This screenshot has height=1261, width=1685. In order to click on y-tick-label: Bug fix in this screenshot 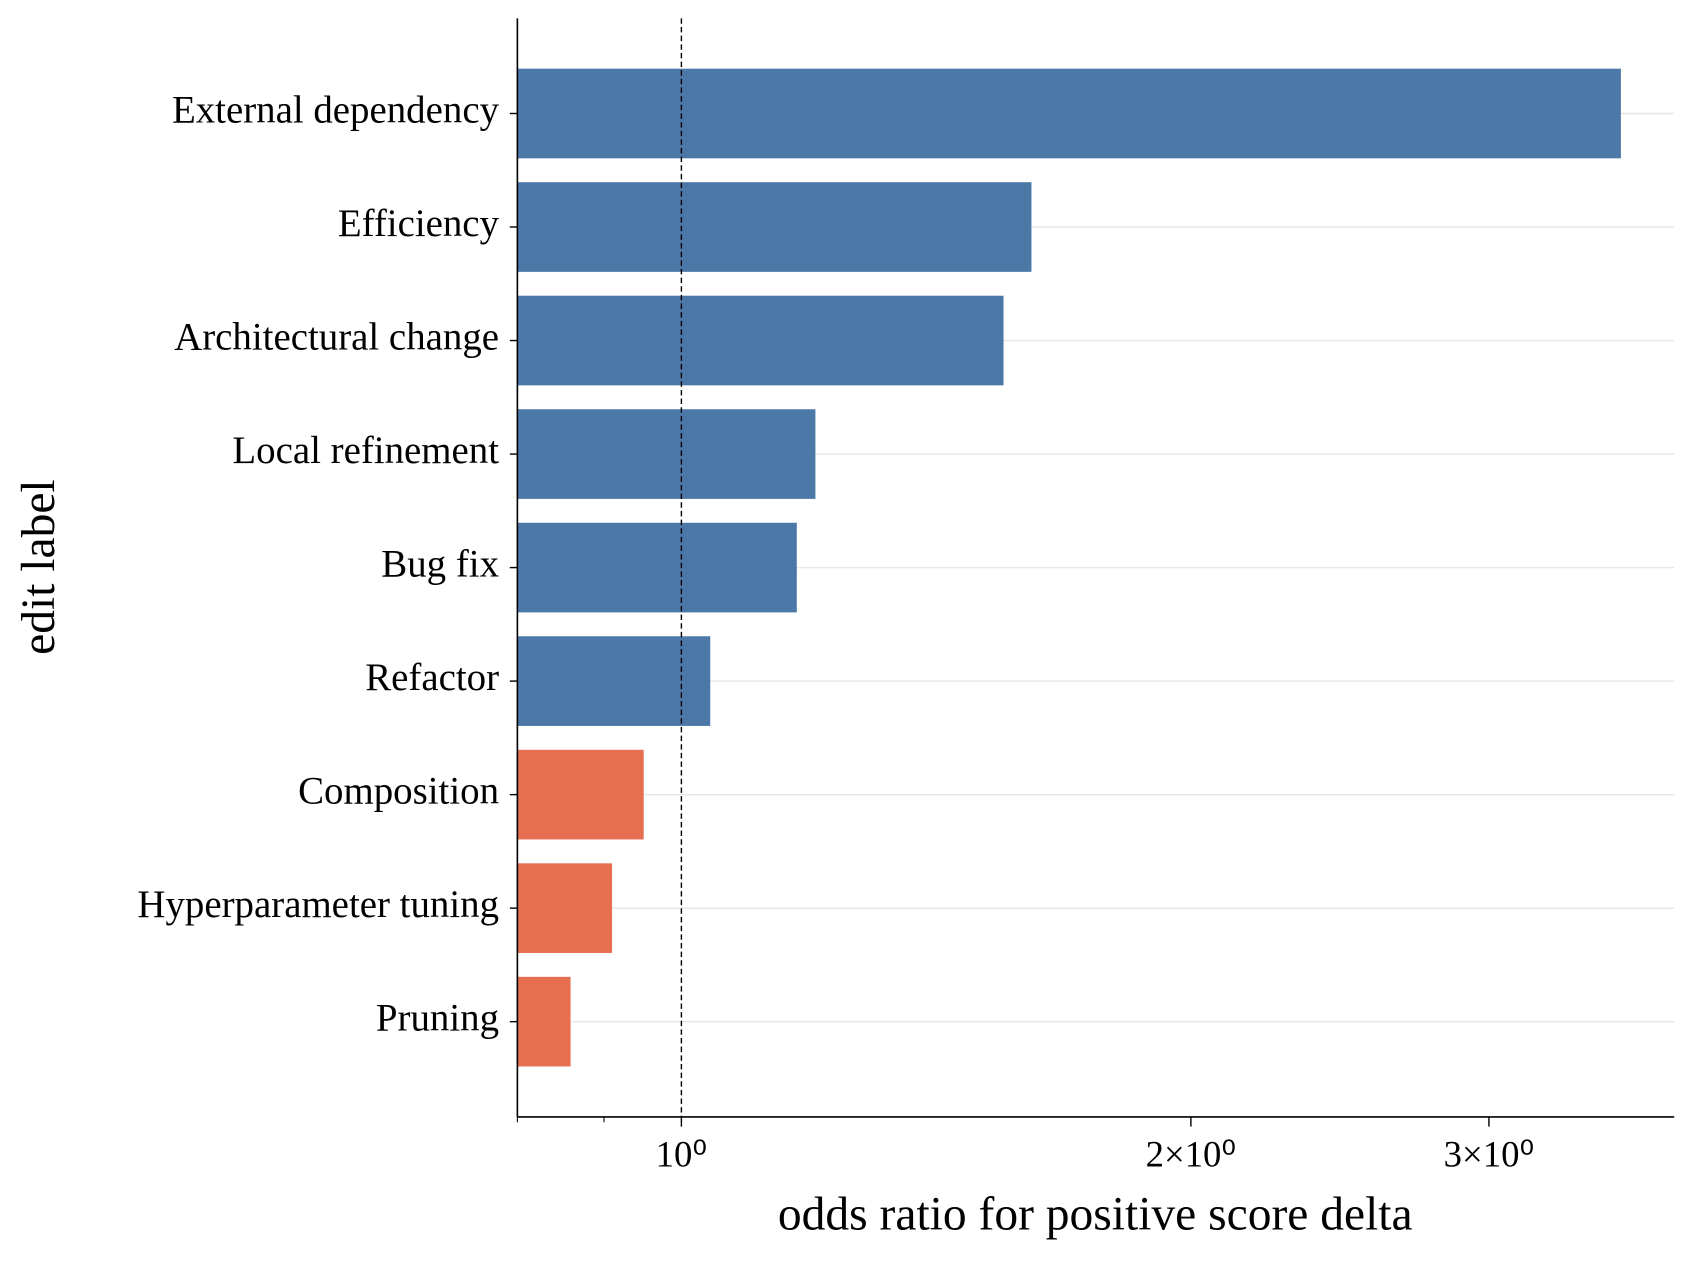, I will do `click(440, 564)`.